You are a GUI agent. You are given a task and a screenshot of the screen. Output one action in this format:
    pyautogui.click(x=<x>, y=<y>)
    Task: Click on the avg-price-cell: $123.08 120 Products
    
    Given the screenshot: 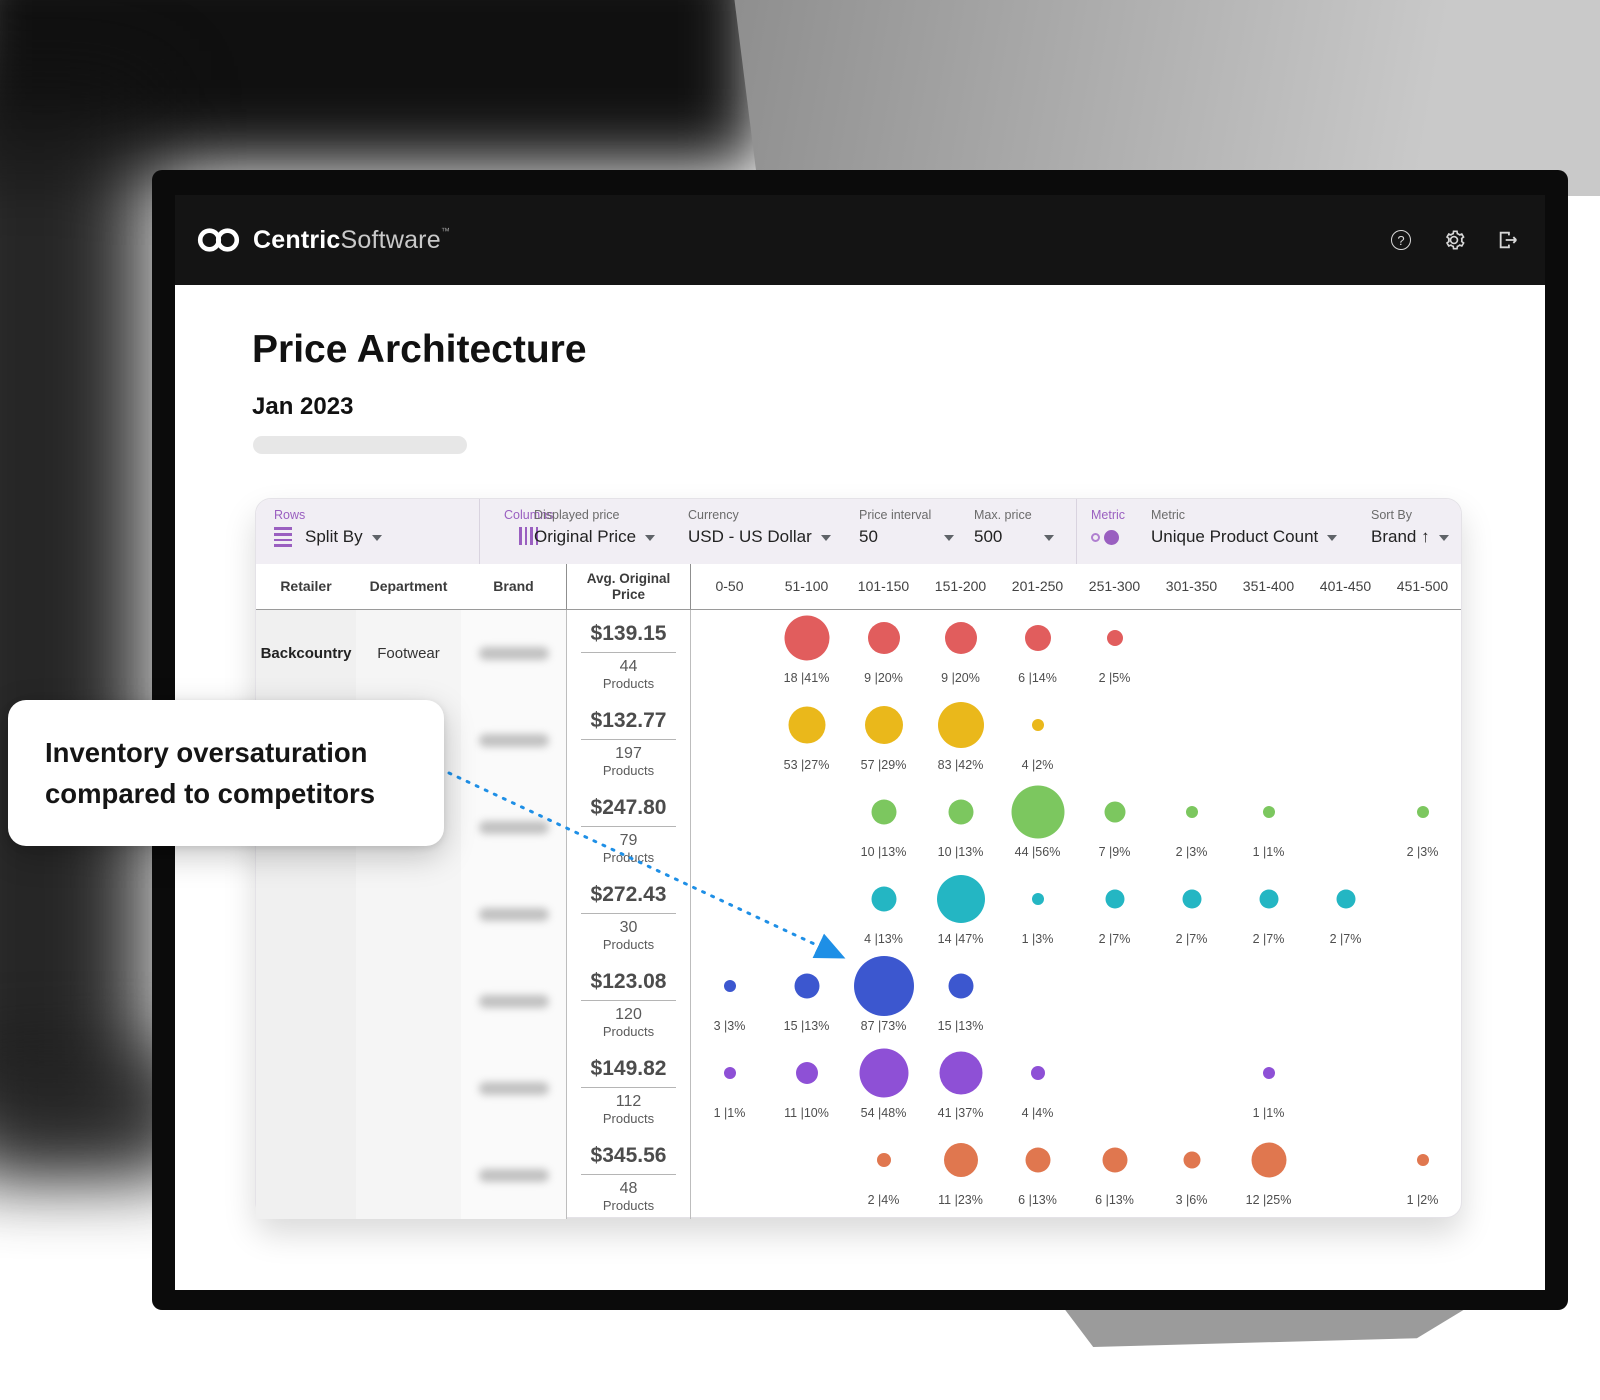 What is the action you would take?
    pyautogui.click(x=628, y=1001)
    